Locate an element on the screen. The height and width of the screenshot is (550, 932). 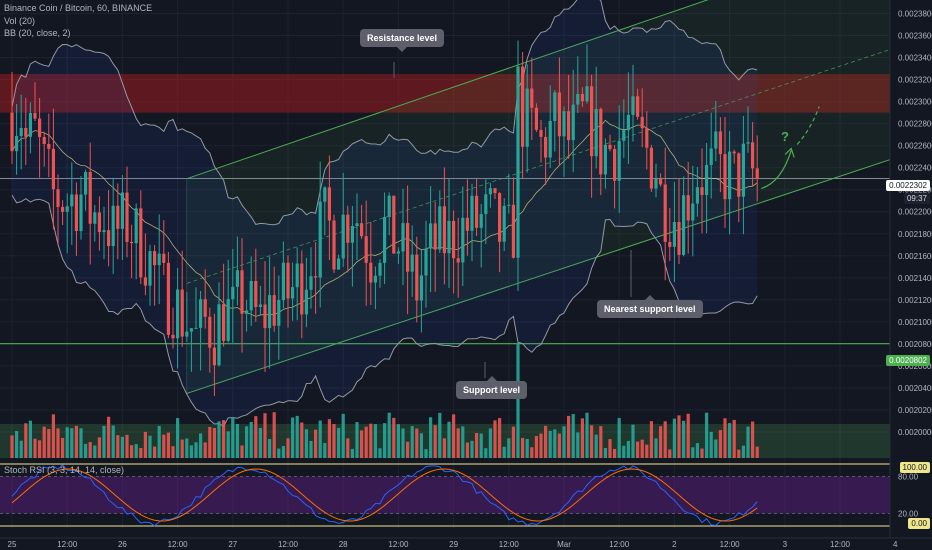
forecast-arrowhead is located at coordinates (789, 152).